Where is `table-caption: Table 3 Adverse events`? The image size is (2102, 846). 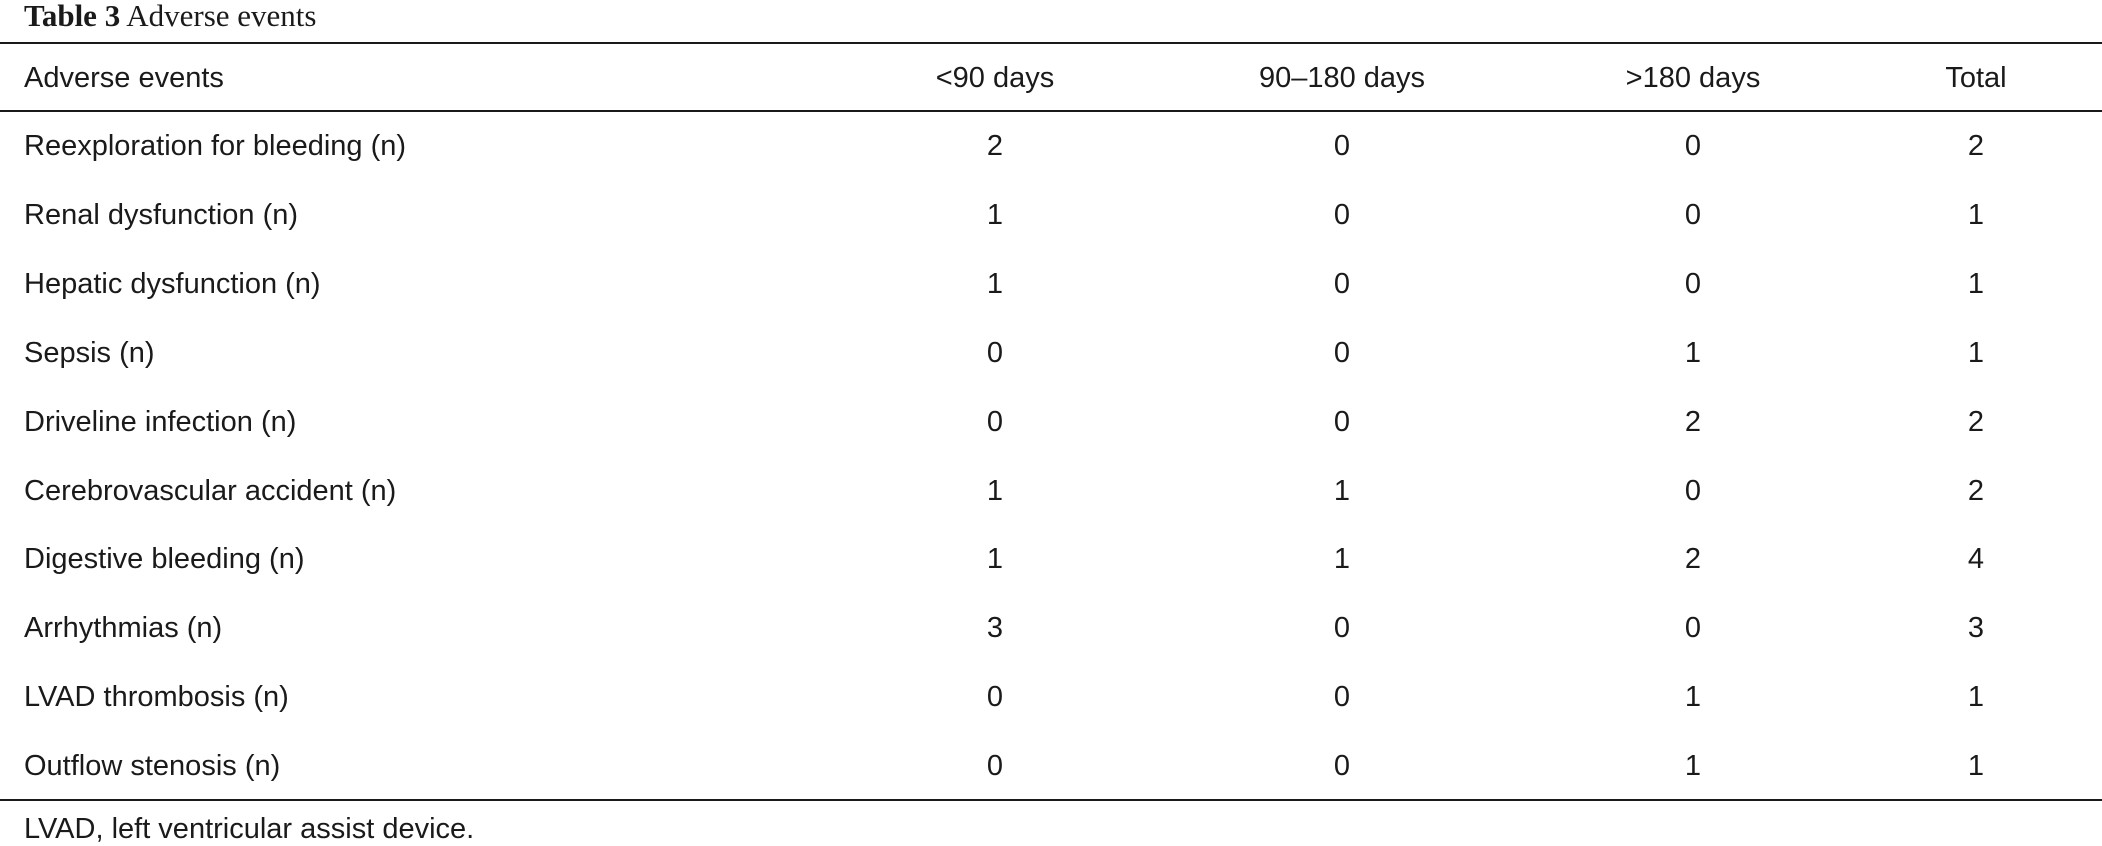 table-caption: Table 3 Adverse events is located at coordinates (170, 16).